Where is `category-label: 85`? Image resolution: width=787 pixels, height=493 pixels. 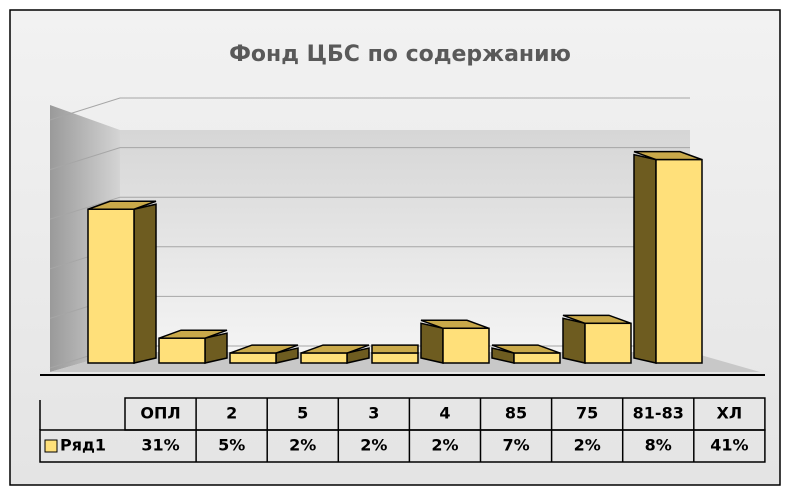 category-label: 85 is located at coordinates (516, 413).